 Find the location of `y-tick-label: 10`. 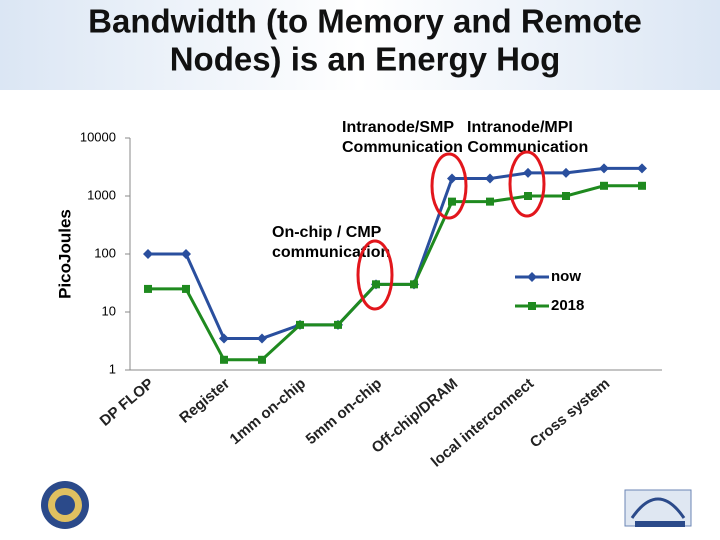

y-tick-label: 10 is located at coordinates (109, 310).